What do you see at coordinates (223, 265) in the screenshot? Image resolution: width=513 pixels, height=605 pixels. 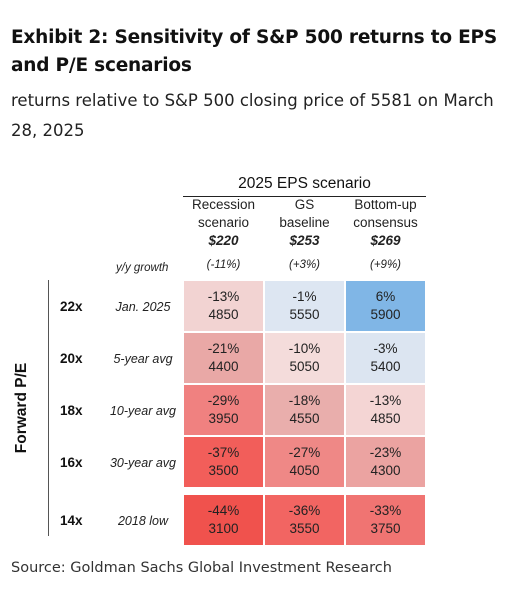 I see `column-growth: (-11%)` at bounding box center [223, 265].